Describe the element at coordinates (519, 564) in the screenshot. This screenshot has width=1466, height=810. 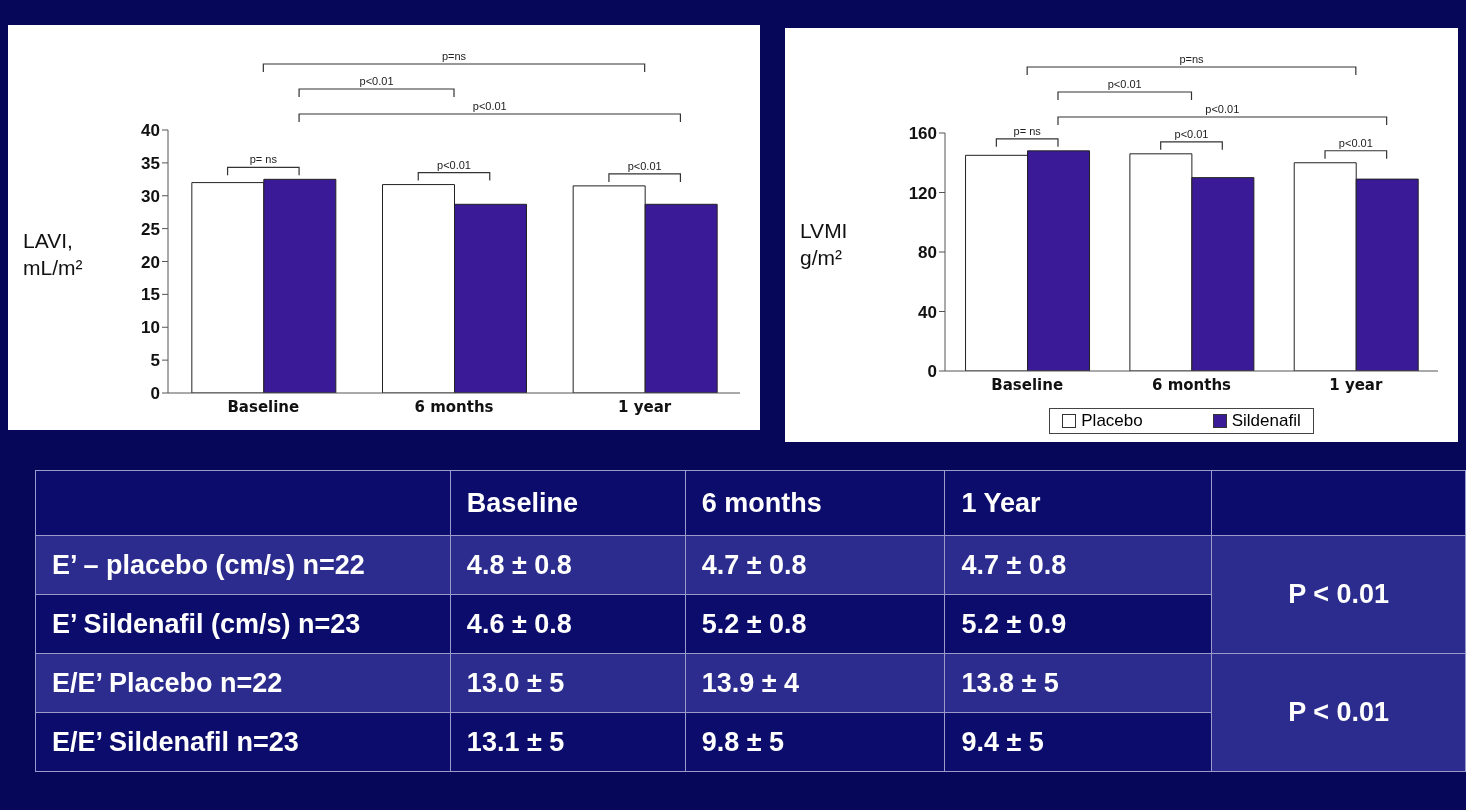
I see `text: 4.8 ± 0.8` at that location.